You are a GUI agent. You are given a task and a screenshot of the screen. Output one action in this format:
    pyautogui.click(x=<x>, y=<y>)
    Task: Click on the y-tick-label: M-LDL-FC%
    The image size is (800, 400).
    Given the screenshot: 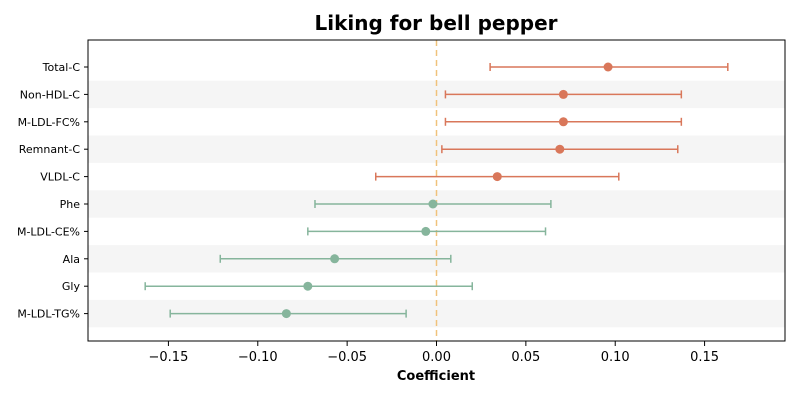 What is the action you would take?
    pyautogui.click(x=49, y=122)
    